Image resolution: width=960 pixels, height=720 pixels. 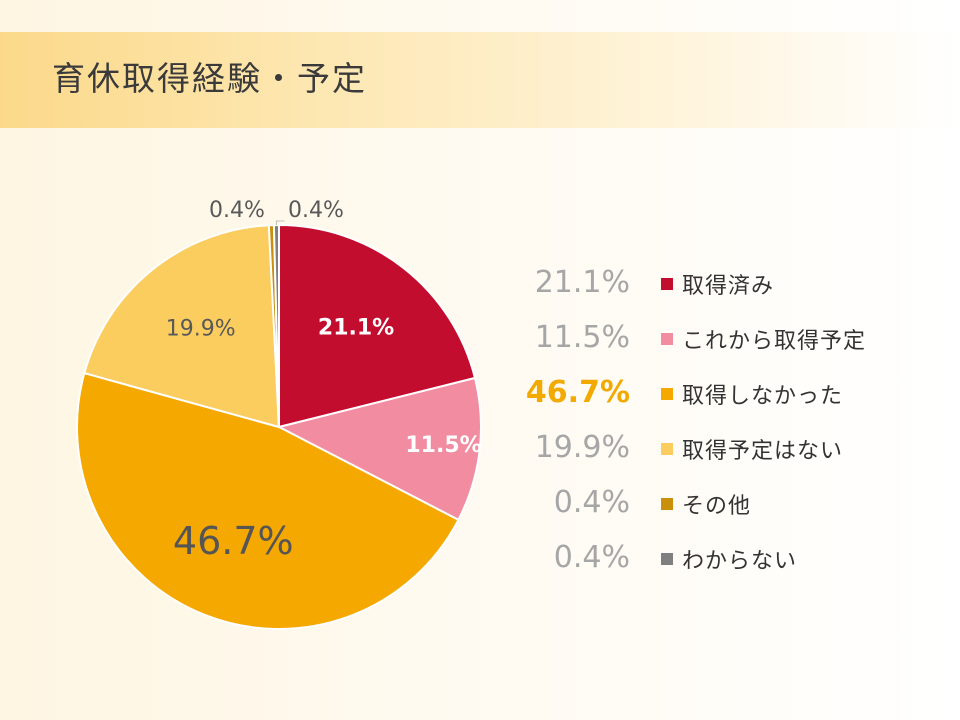 What do you see at coordinates (740, 561) in the screenshot?
I see `legend-label-6: わからない` at bounding box center [740, 561].